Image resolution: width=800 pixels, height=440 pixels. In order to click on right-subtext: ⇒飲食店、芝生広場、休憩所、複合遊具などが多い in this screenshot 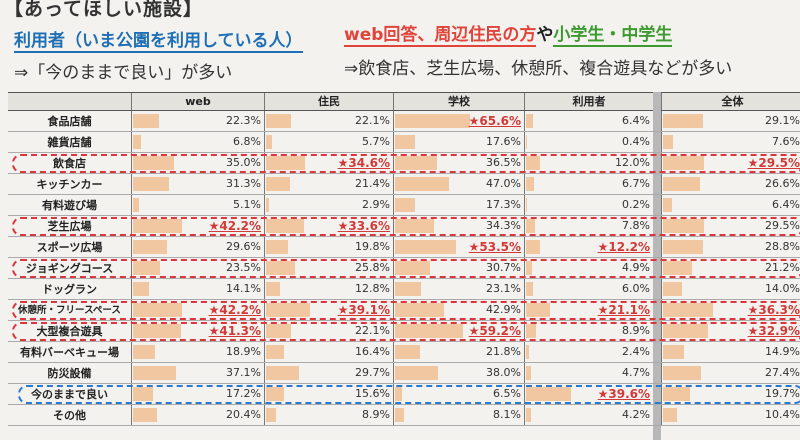, I will do `click(538, 69)`.